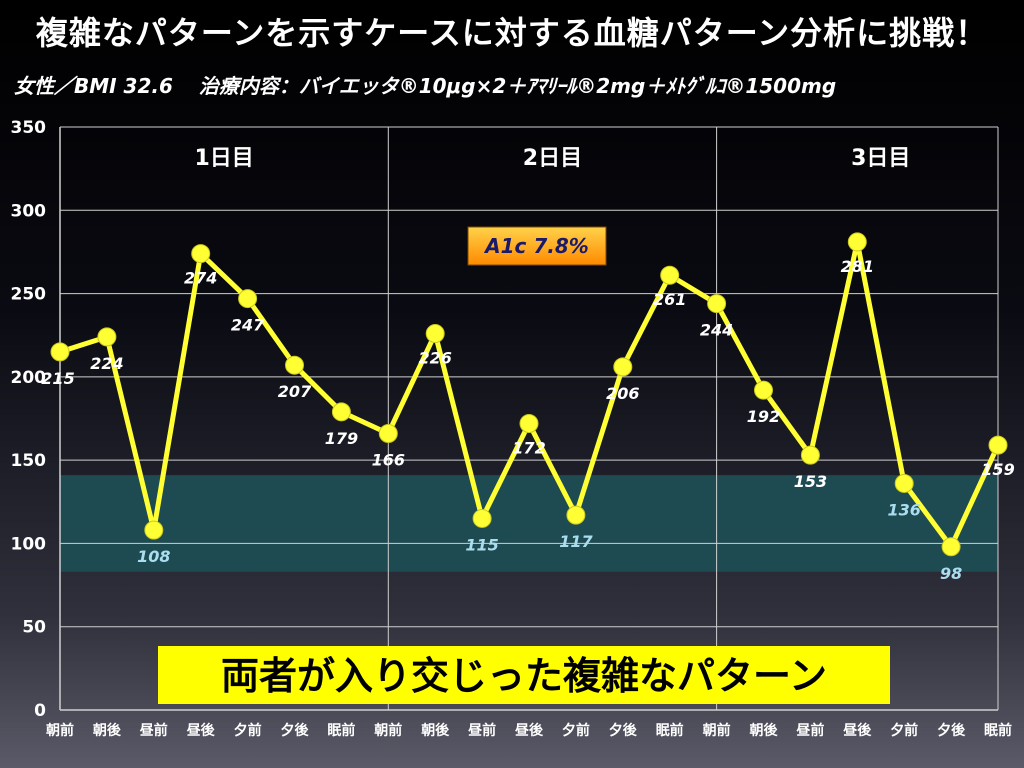 The width and height of the screenshot is (1024, 768). I want to click on callout-text: 両者が入り交じった複雑なパターン, so click(524, 676).